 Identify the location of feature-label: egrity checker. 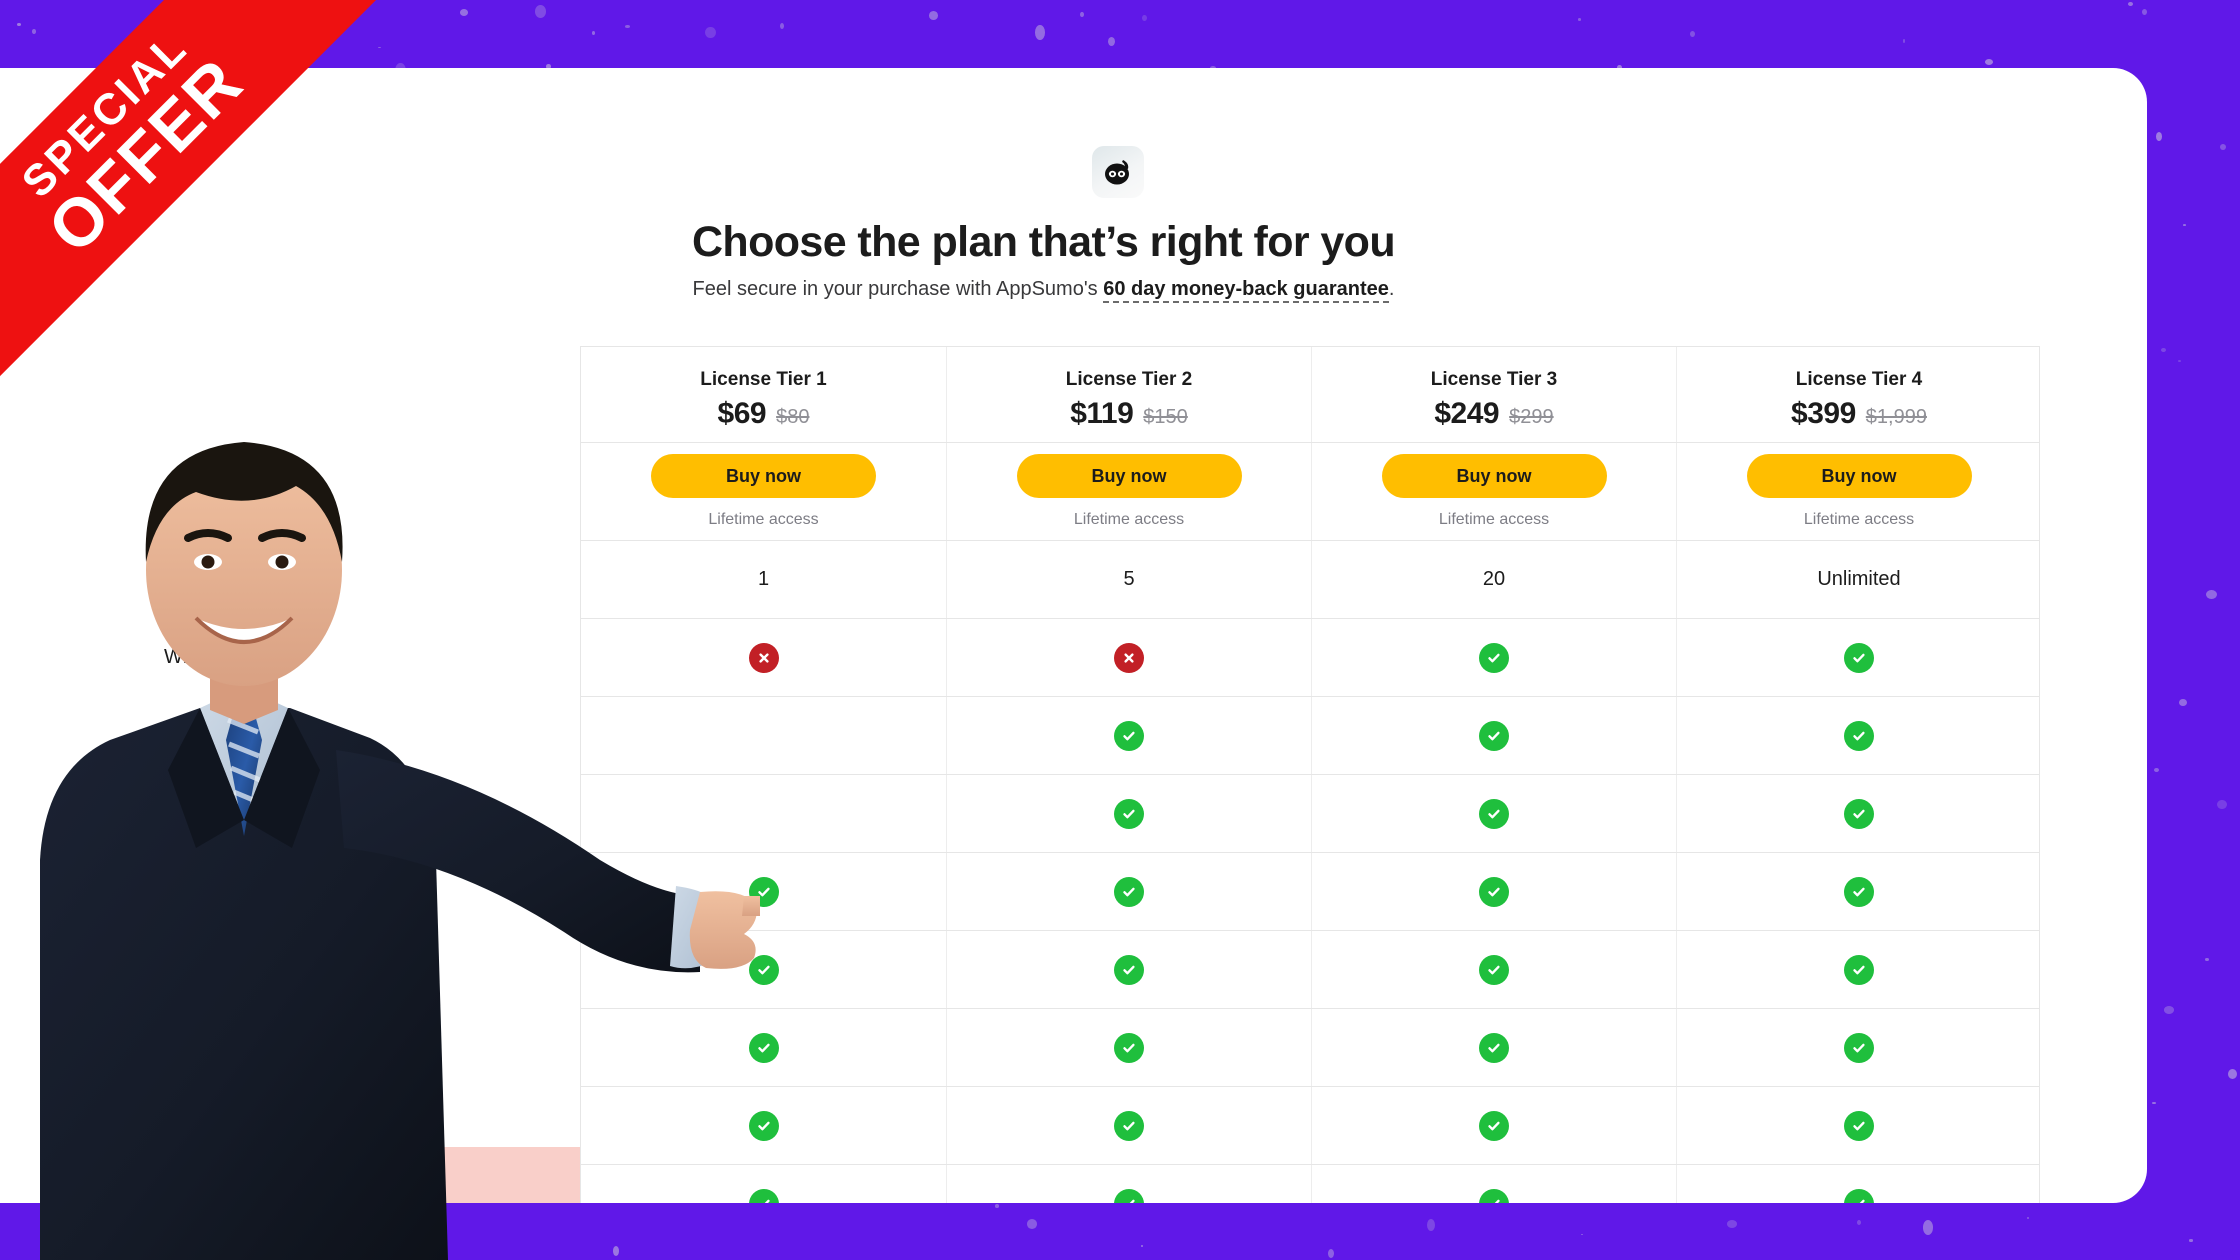
(226, 1197).